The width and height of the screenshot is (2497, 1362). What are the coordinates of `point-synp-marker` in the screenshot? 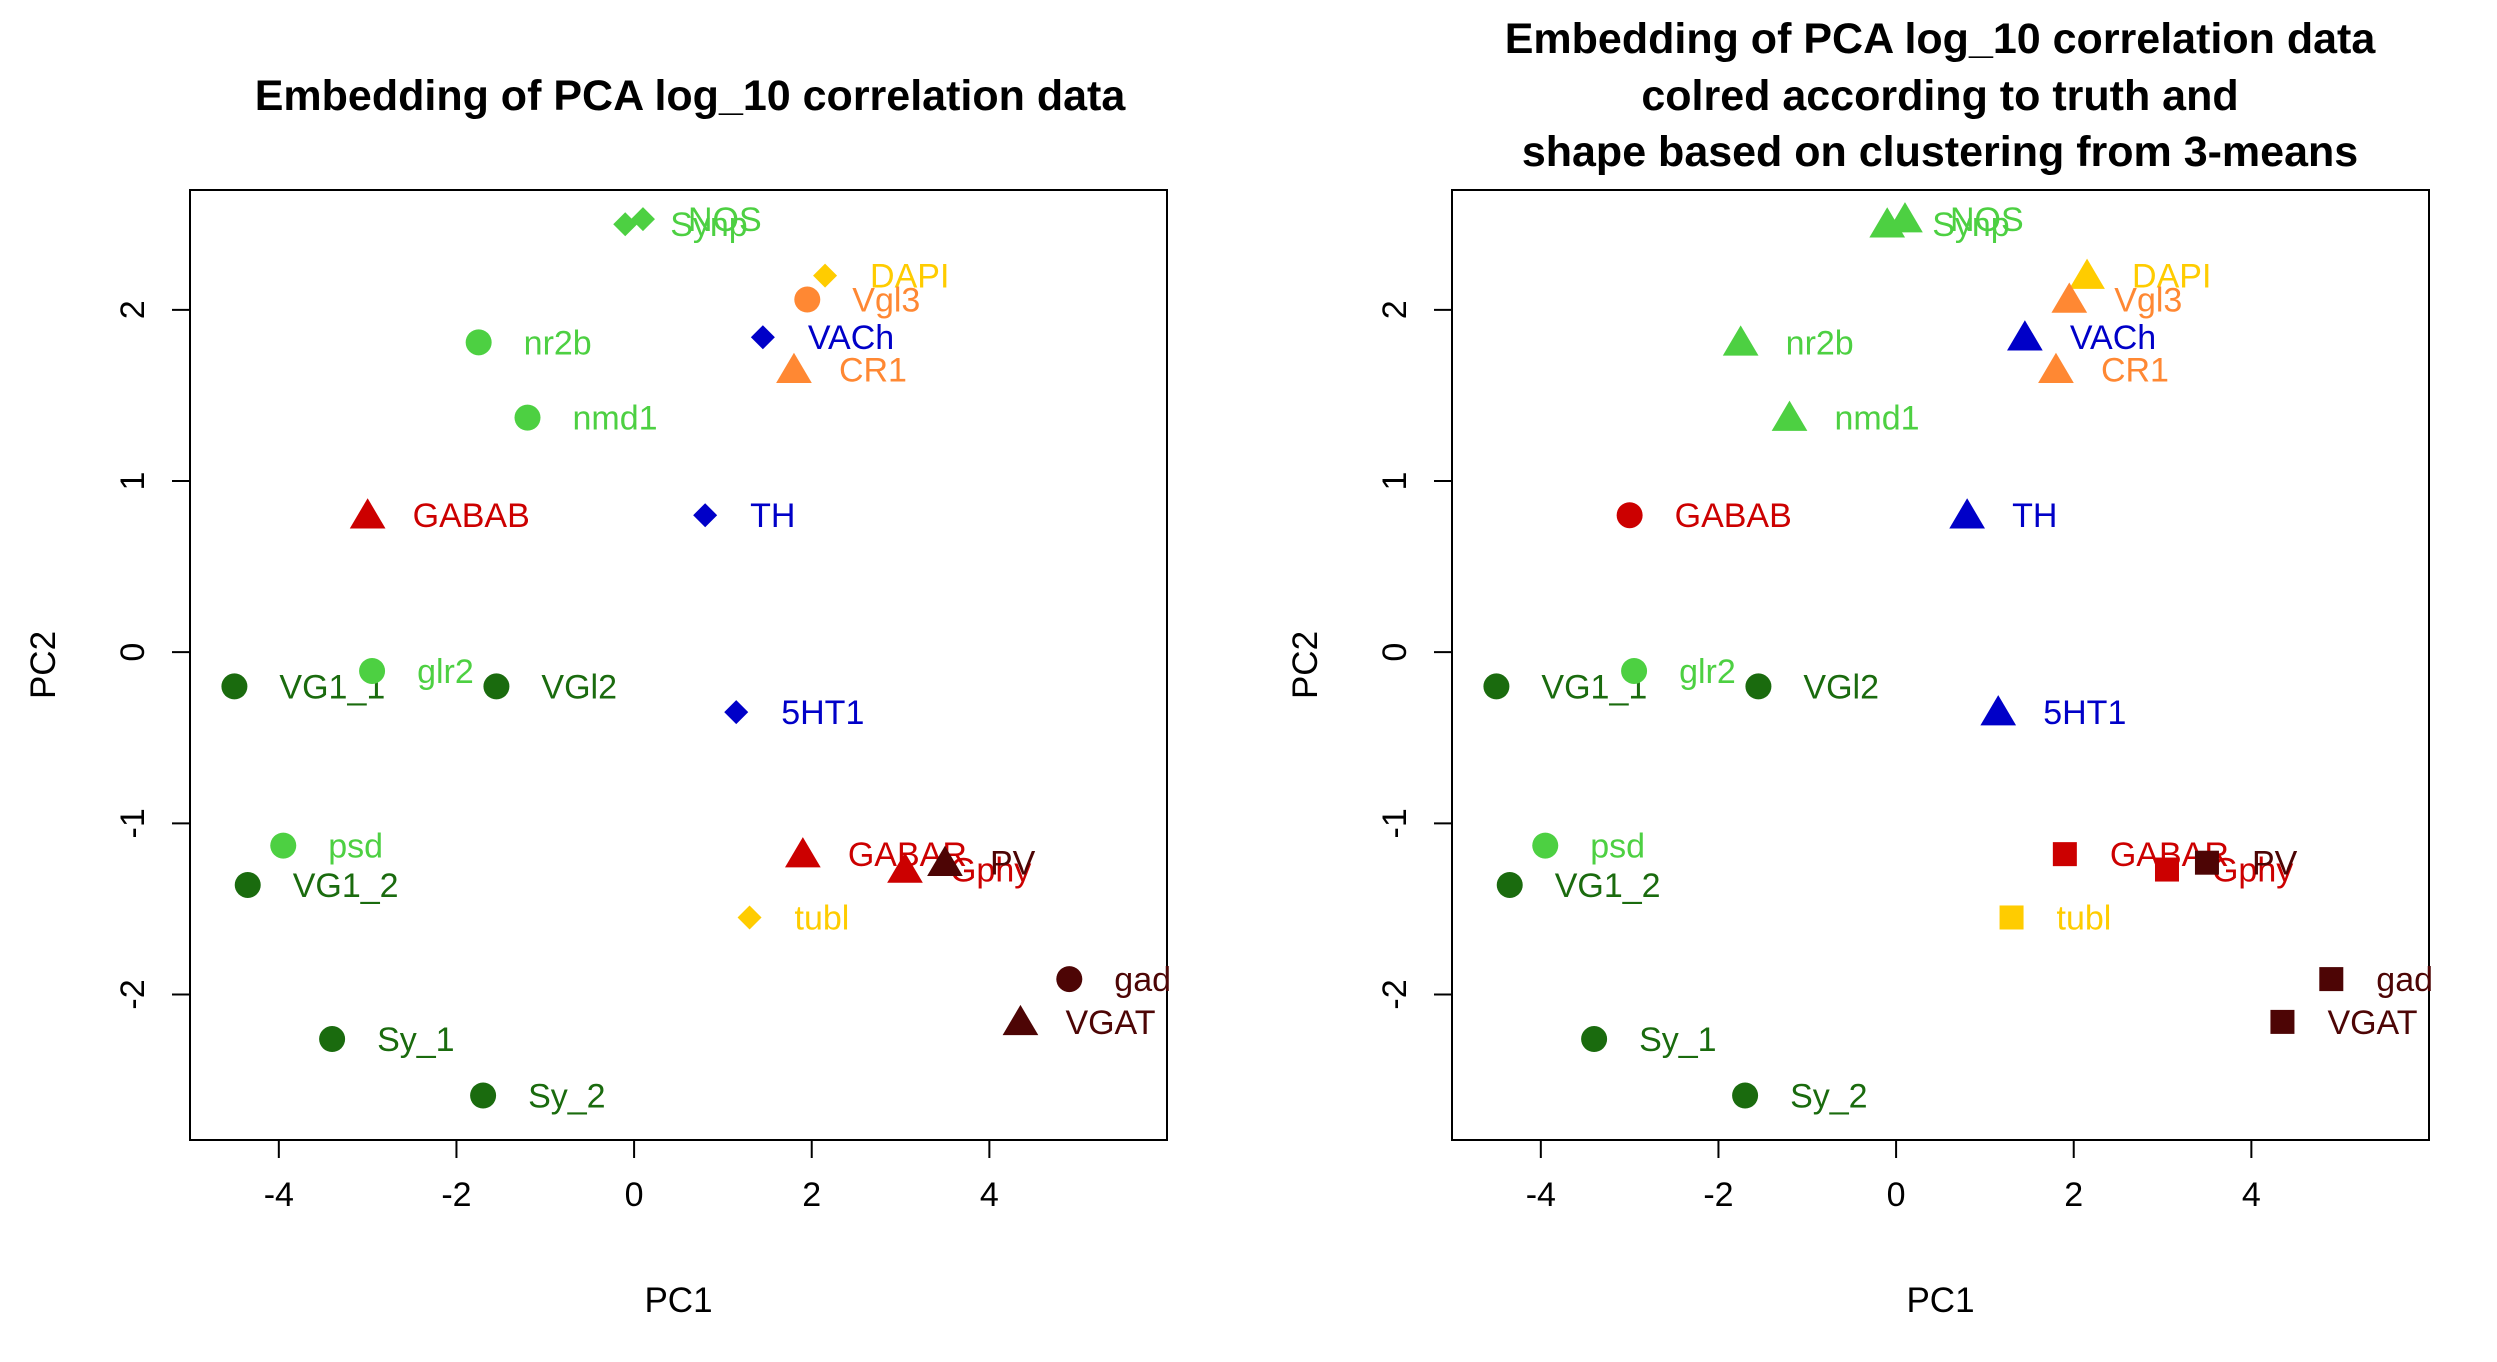 It's located at (1887, 222).